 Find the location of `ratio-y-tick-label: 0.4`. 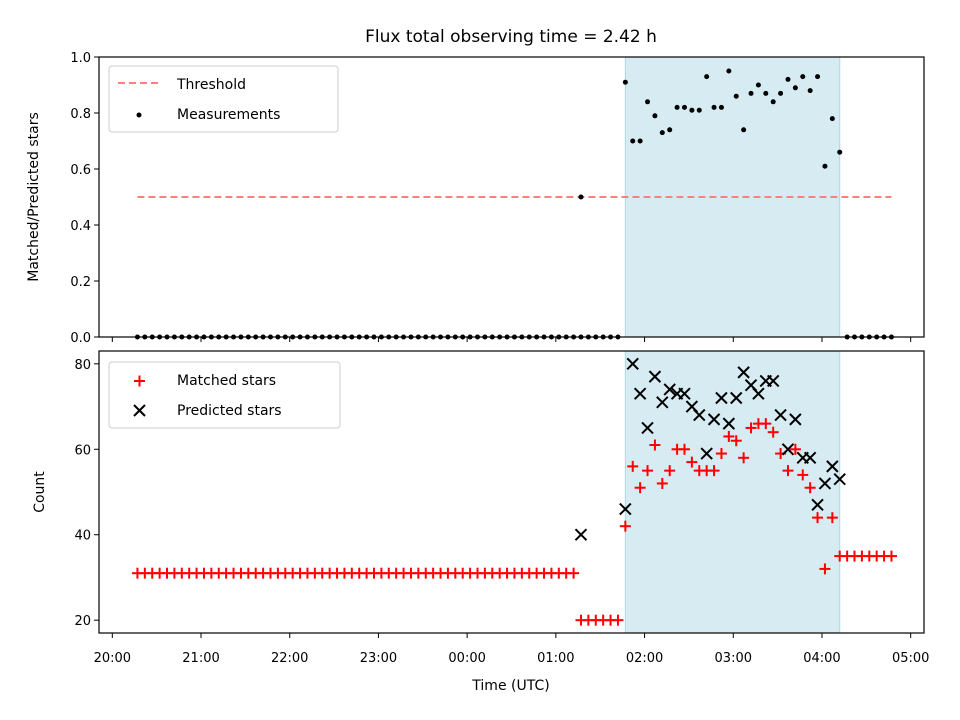

ratio-y-tick-label: 0.4 is located at coordinates (80, 226).